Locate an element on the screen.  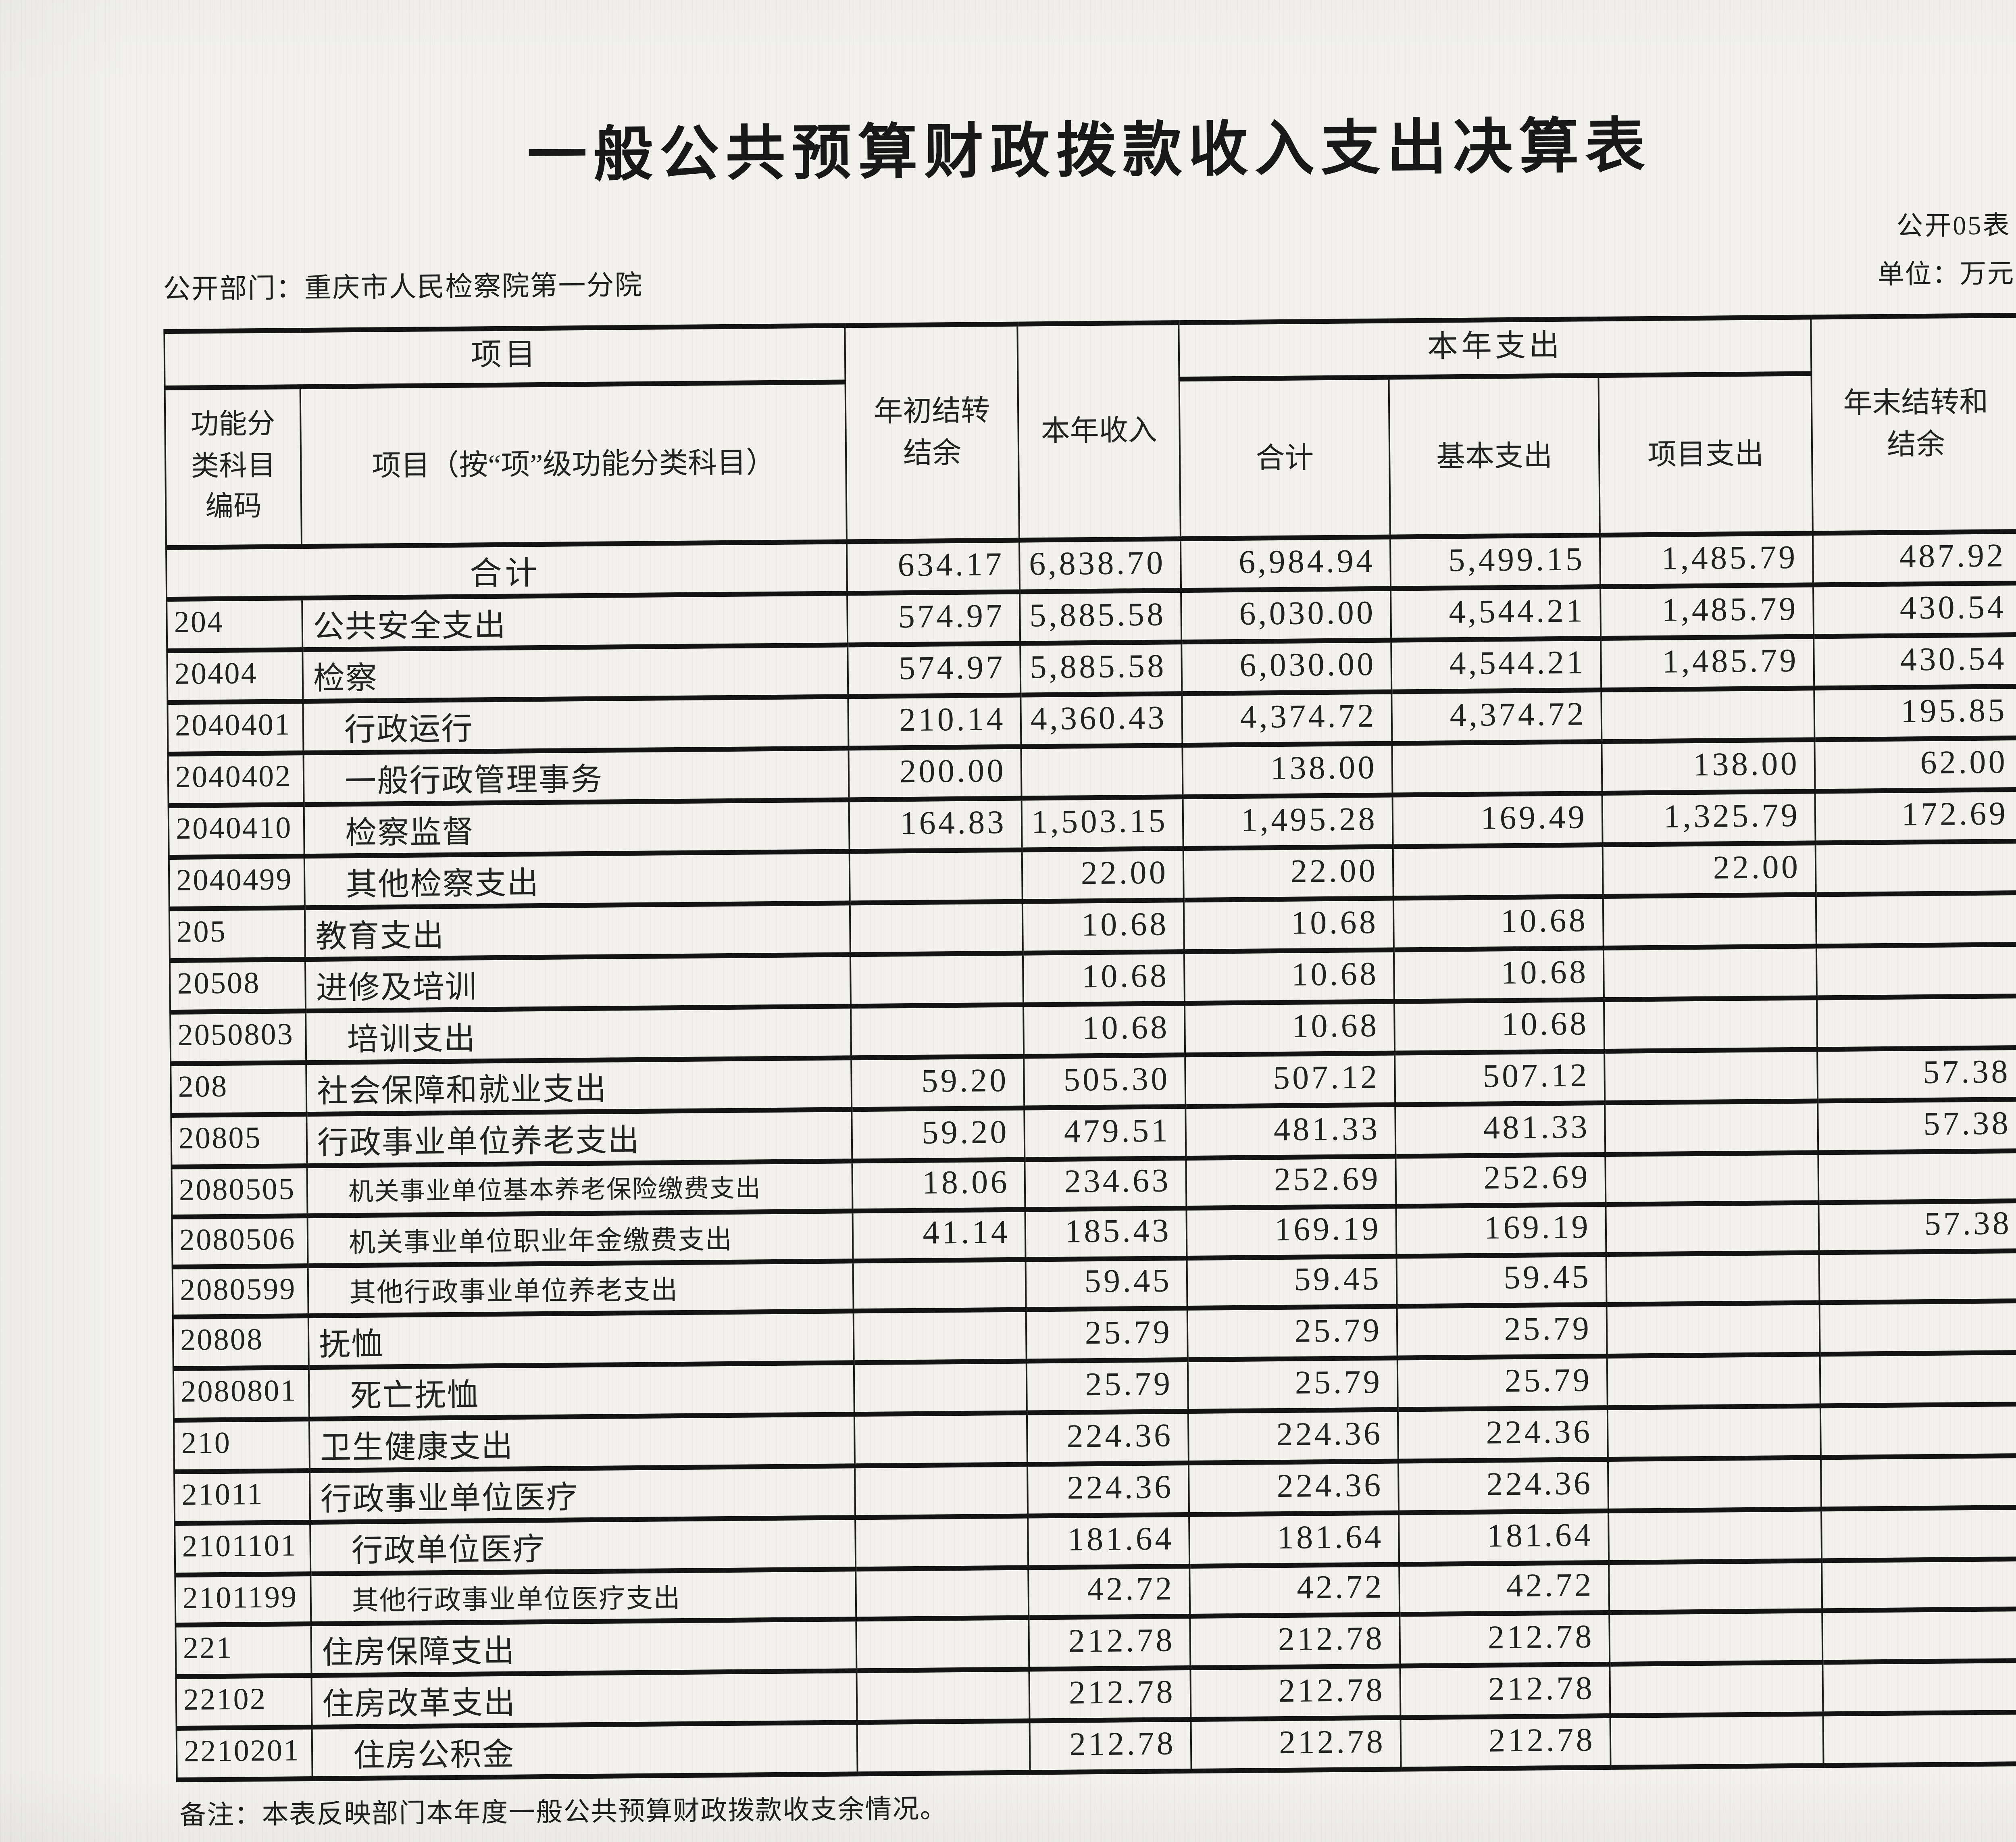
cell-code: 2040410 is located at coordinates (236, 831).